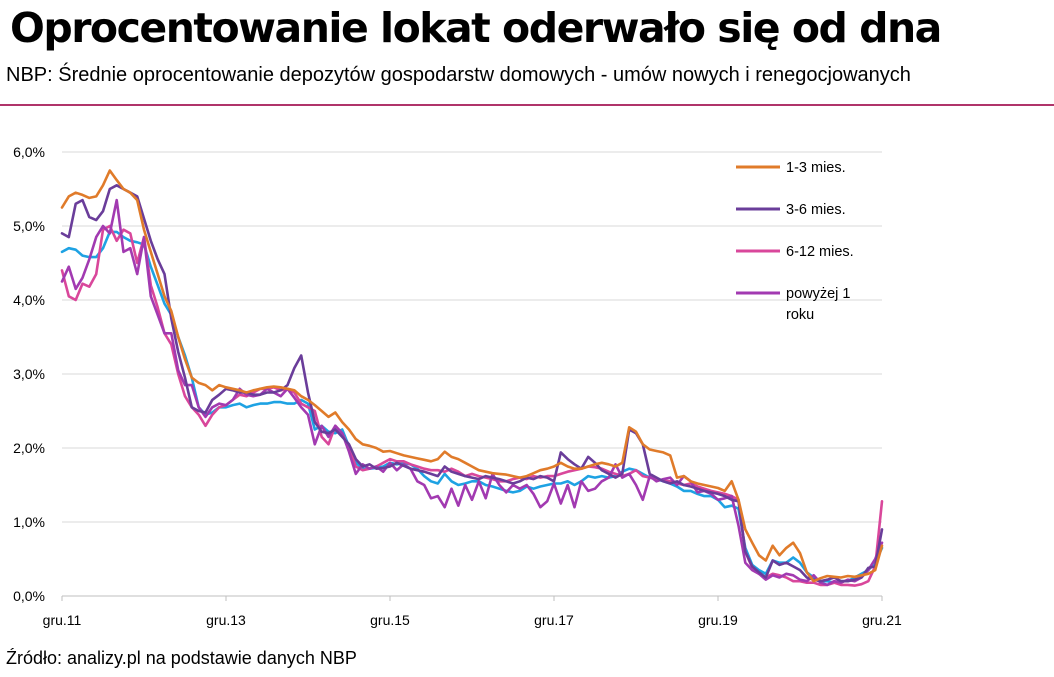 The width and height of the screenshot is (1054, 677). I want to click on y-tick-label: 2,0%, so click(29, 448).